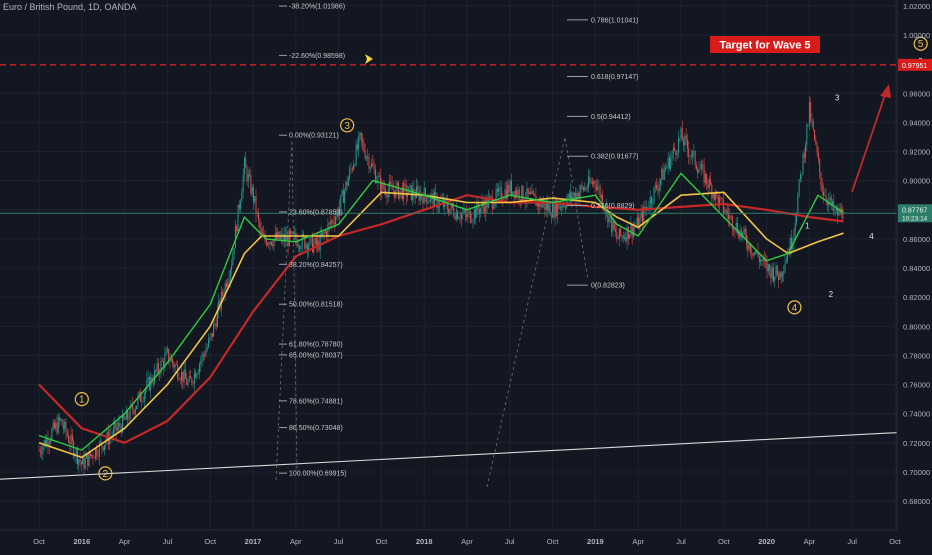  What do you see at coordinates (916, 6) in the screenshot?
I see `y-tick-label: 1.02000` at bounding box center [916, 6].